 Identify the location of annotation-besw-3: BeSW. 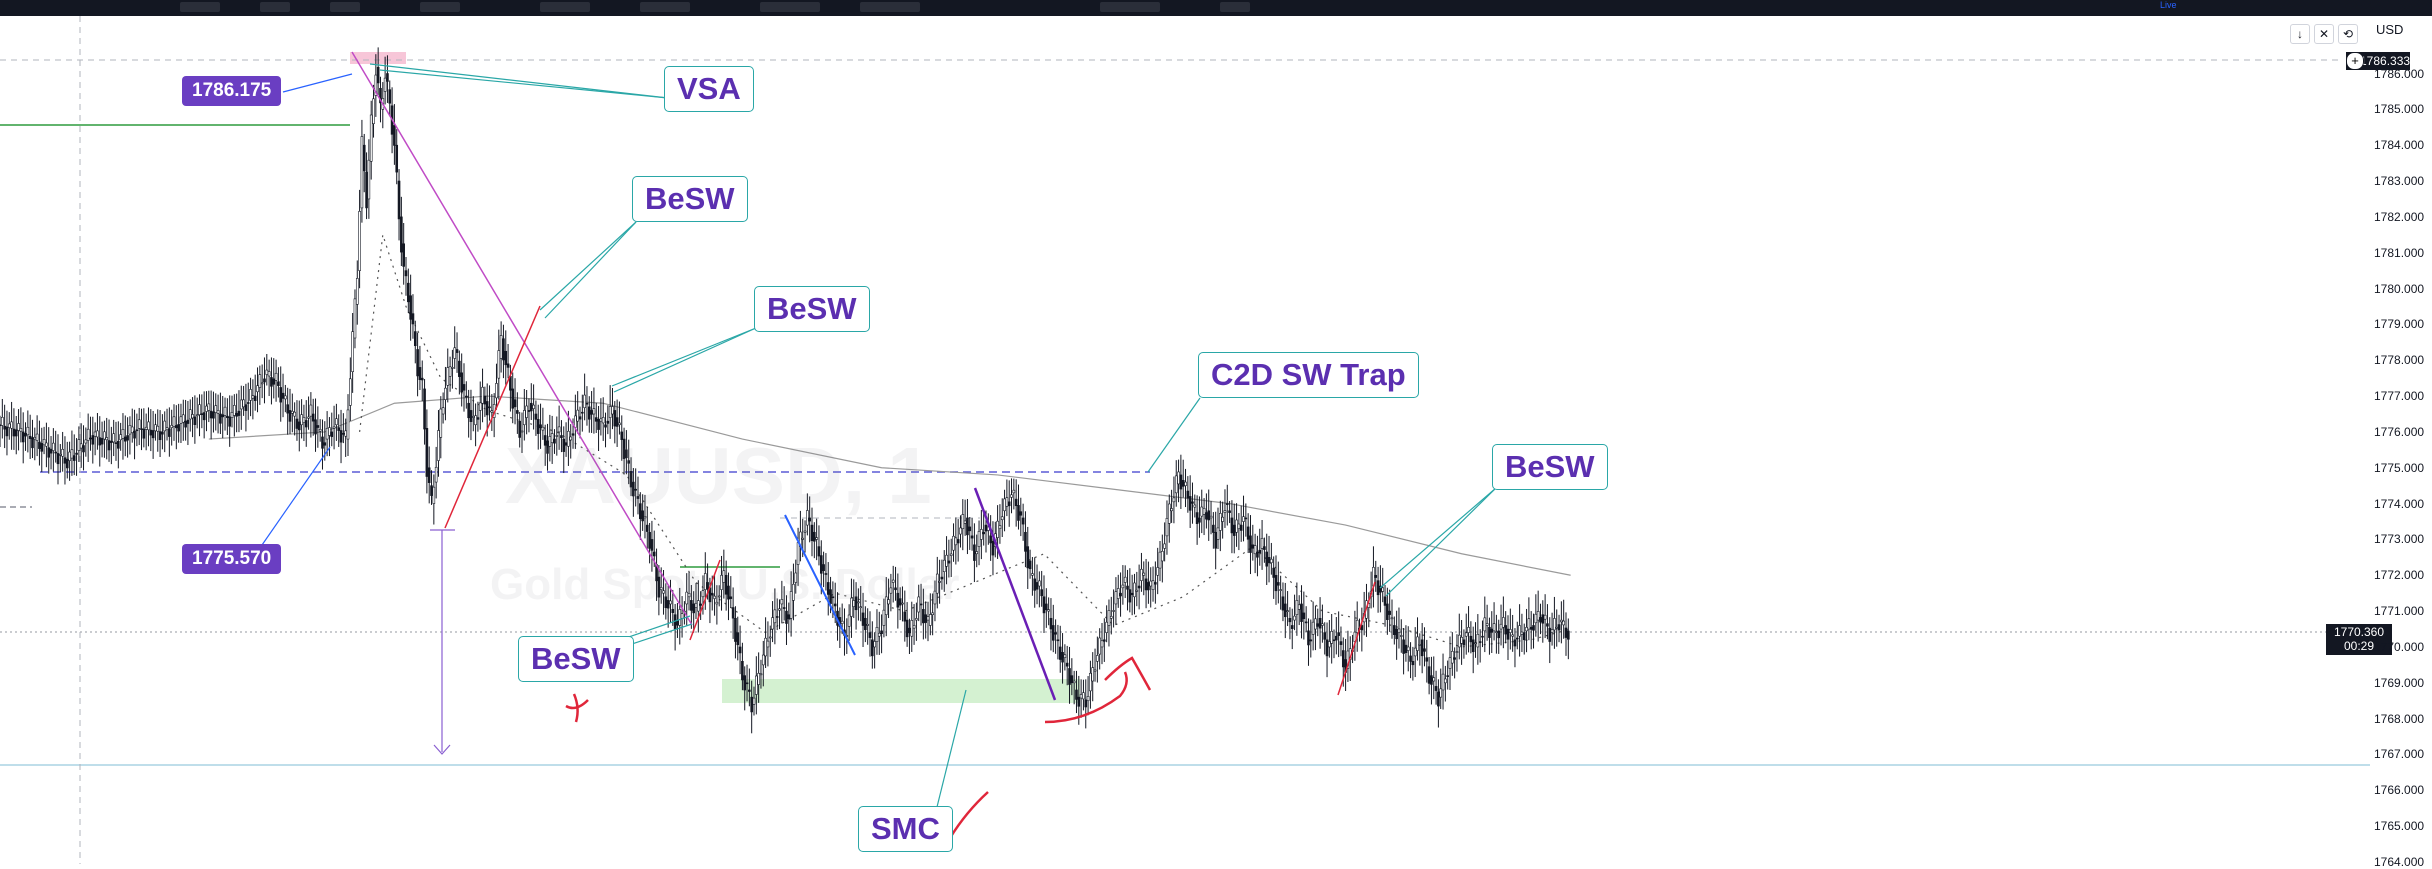
(1550, 467).